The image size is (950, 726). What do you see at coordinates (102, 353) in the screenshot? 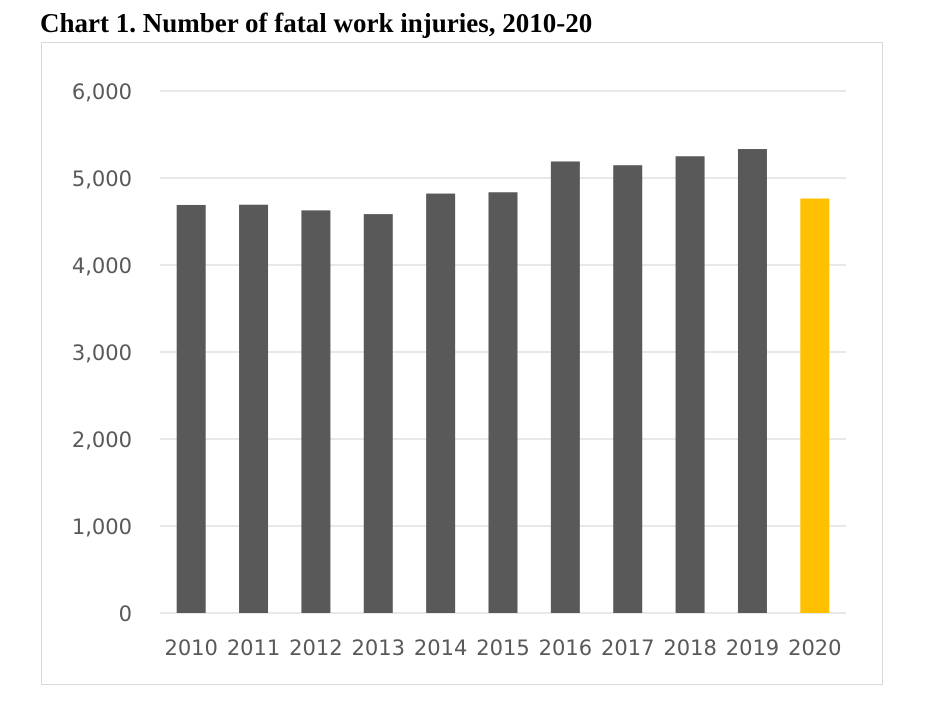
I see `y-tick-label: 3,000` at bounding box center [102, 353].